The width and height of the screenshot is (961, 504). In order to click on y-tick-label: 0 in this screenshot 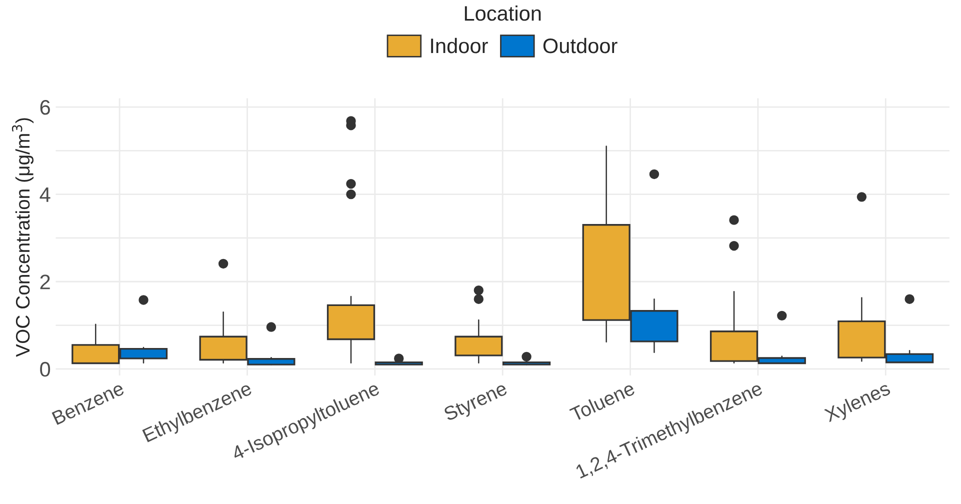, I will do `click(45, 369)`.